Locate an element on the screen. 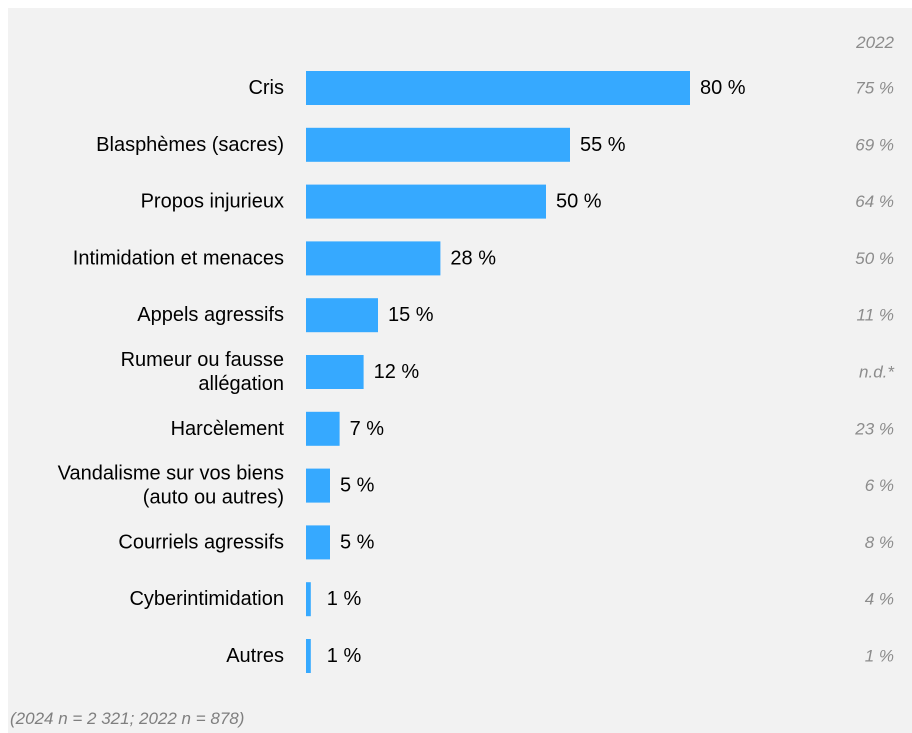 Image resolution: width=912 pixels, height=733 pixels. category-label: Blasphèmes (sacres) is located at coordinates (190, 145).